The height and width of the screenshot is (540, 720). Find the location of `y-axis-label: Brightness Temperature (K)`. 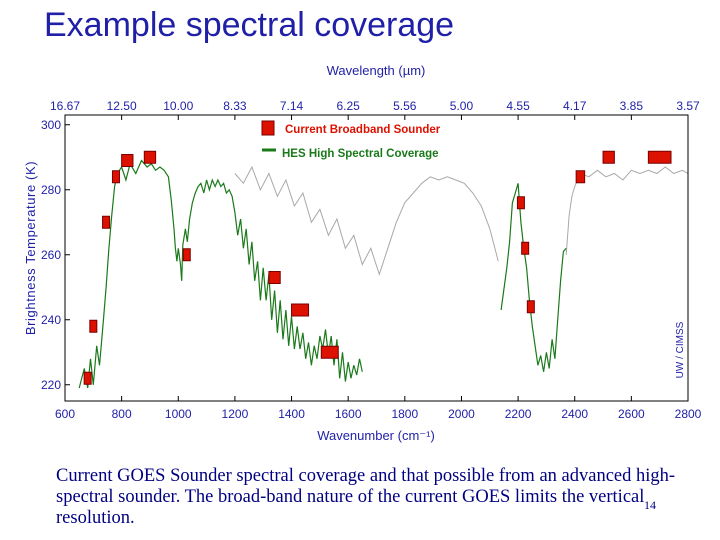

y-axis-label: Brightness Temperature (K) is located at coordinates (30, 248).